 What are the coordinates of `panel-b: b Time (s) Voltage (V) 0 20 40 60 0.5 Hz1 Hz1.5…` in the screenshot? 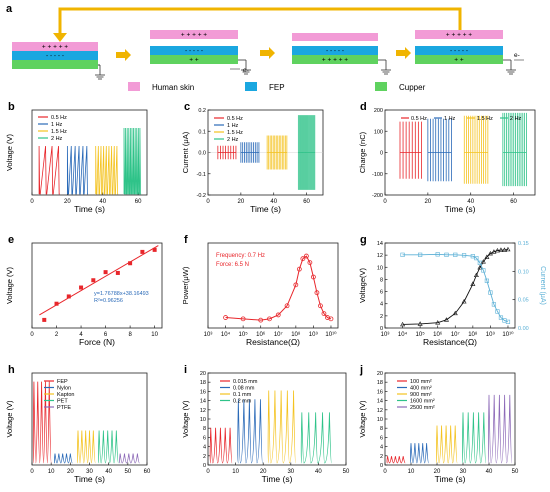 It's located at (76, 157).